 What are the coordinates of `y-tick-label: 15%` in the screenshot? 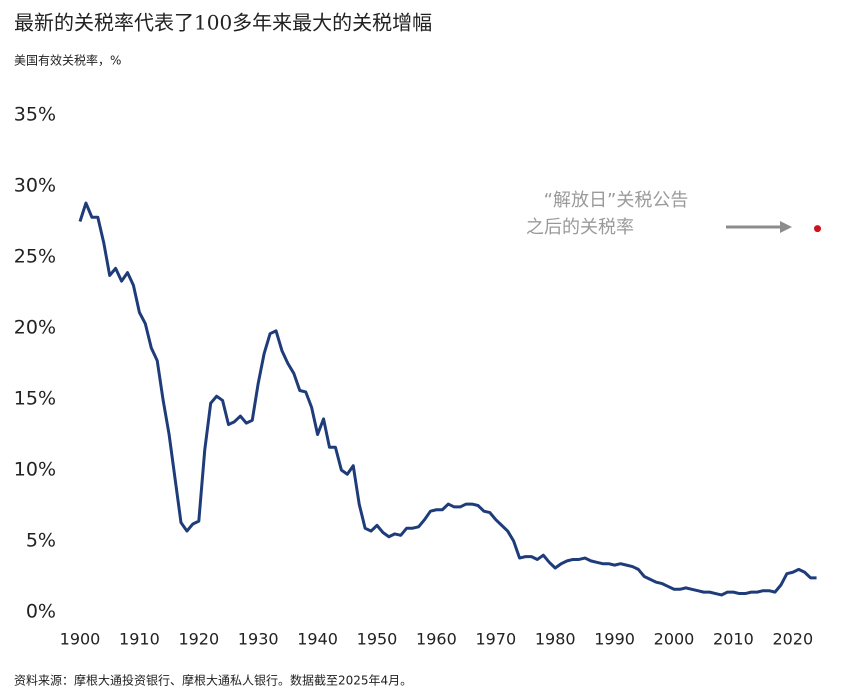 It's located at (35, 399).